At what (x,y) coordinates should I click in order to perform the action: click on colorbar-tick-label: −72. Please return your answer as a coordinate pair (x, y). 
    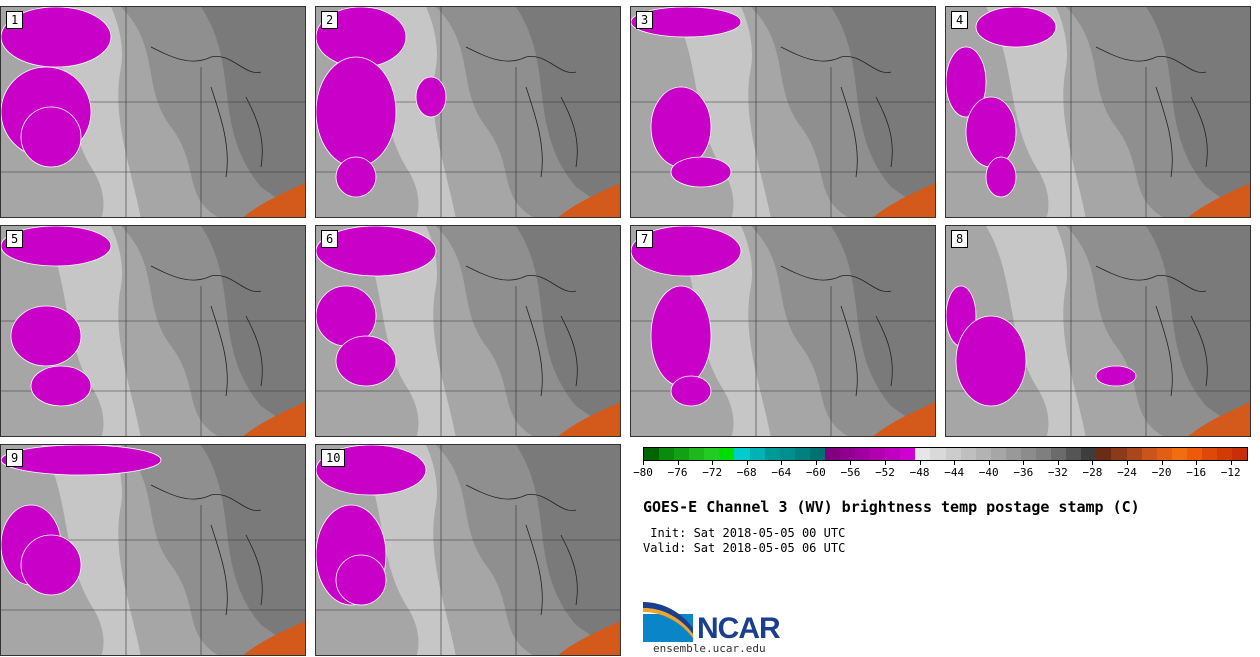
    Looking at the image, I should click on (712, 472).